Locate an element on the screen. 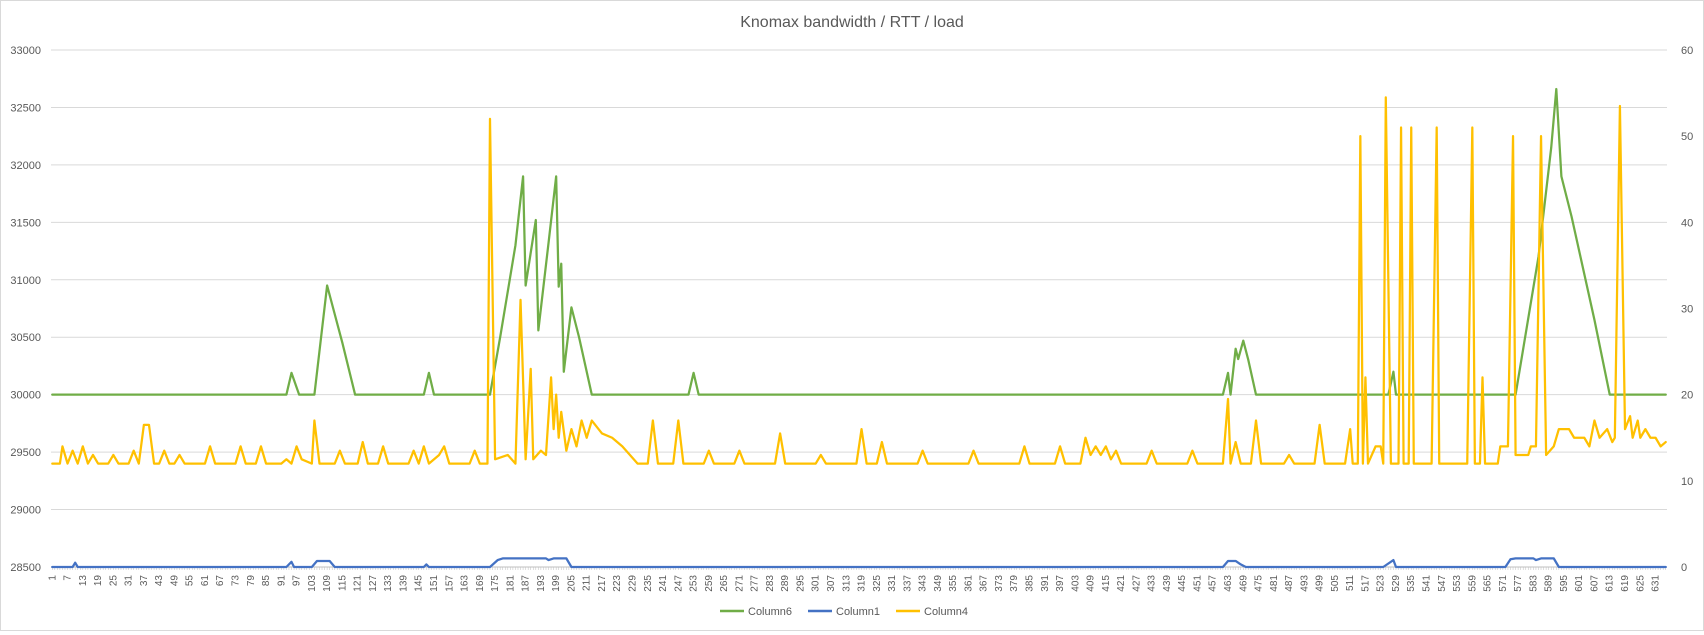 The image size is (1704, 635). x-tick-label: 175 is located at coordinates (495, 583).